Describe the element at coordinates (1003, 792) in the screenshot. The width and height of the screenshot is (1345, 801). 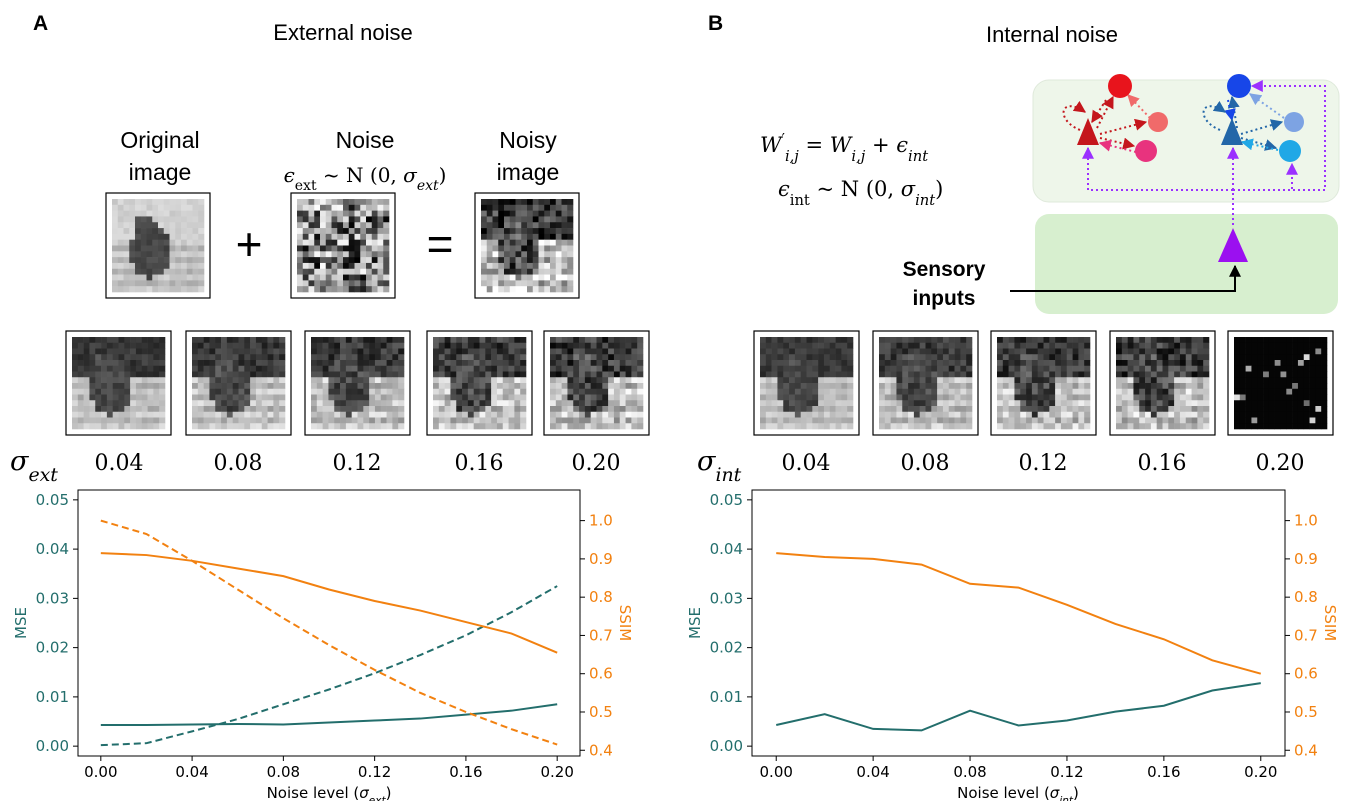
I see `label-text: Noise level (` at that location.